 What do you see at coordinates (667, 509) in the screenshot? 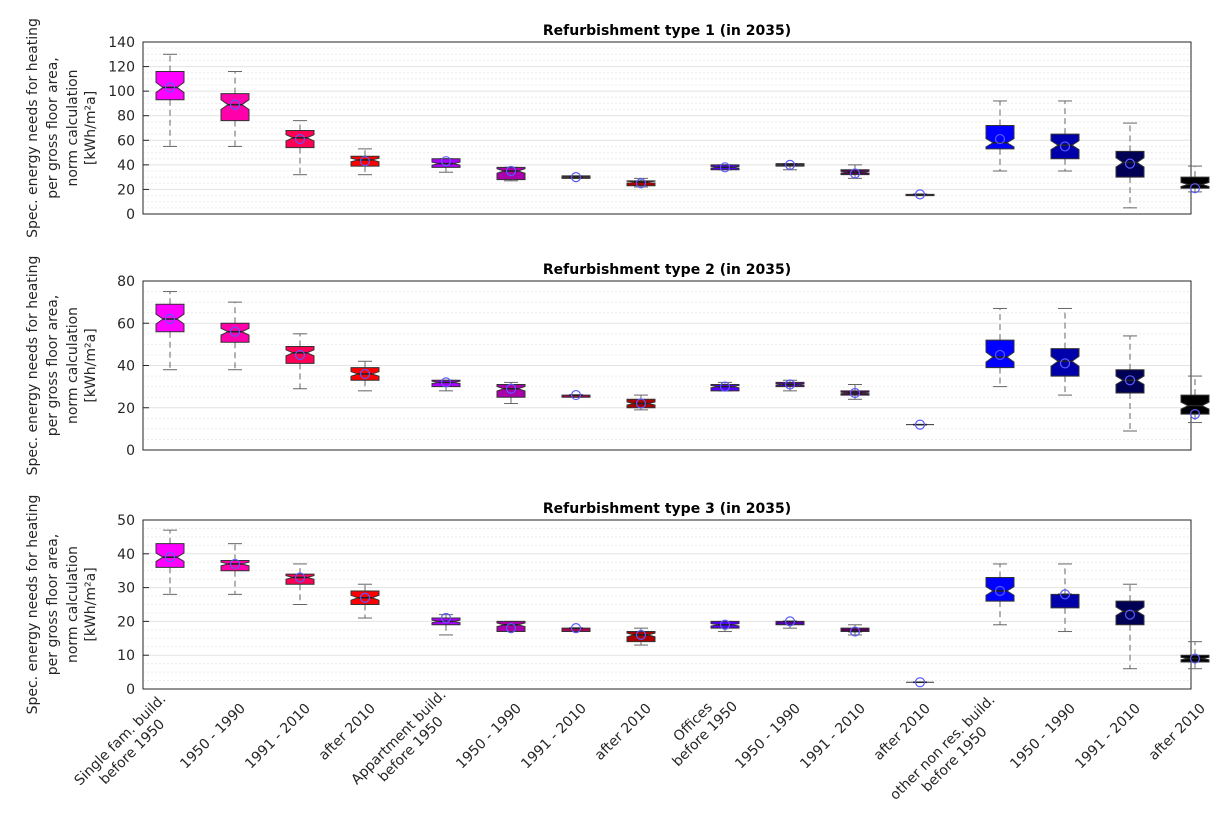
I see `panel-title: Refurbishment type 3 (in 2035)` at bounding box center [667, 509].